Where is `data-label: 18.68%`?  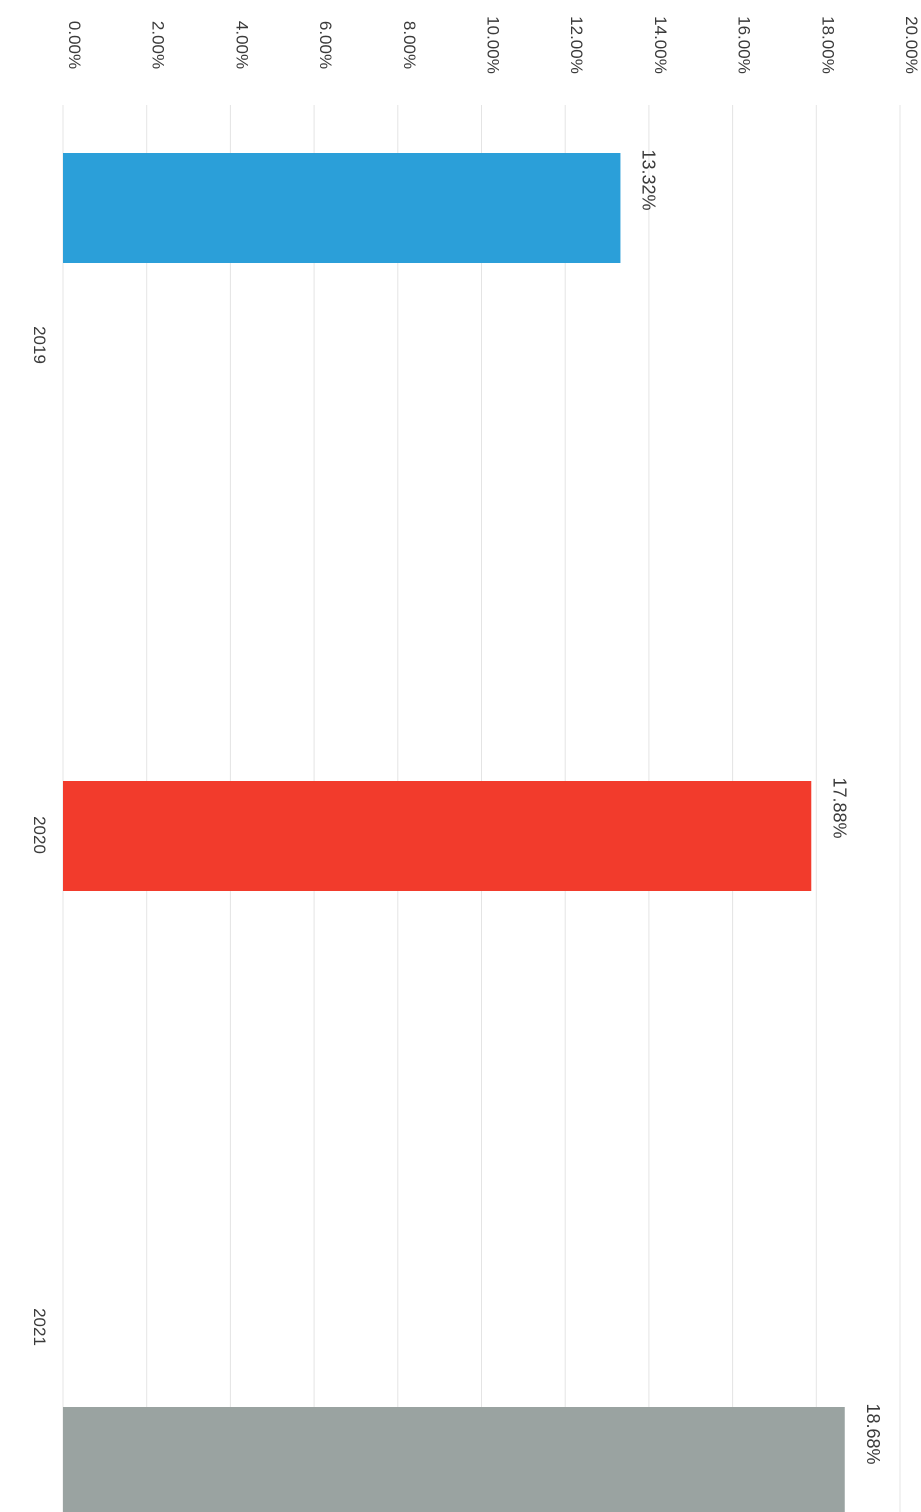 data-label: 18.68% is located at coordinates (873, 1433).